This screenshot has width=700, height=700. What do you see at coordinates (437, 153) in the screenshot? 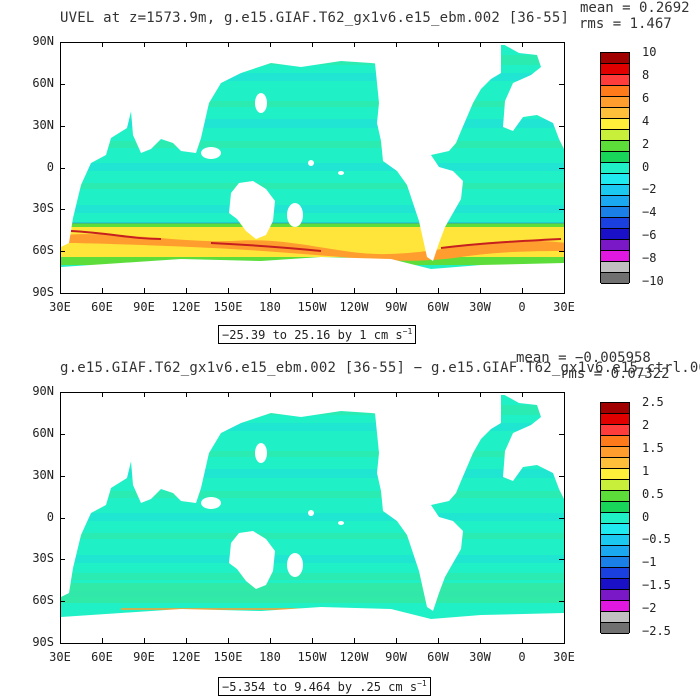
I see `americas-land` at bounding box center [437, 153].